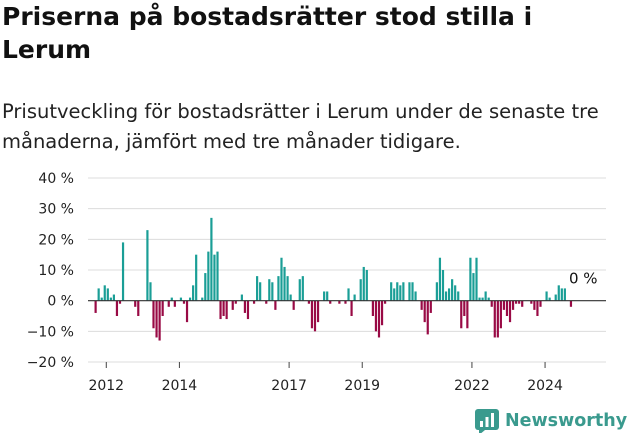 The height and width of the screenshot is (439, 631). Describe the element at coordinates (180, 386) in the screenshot. I see `x-tick-label: 2014` at that location.